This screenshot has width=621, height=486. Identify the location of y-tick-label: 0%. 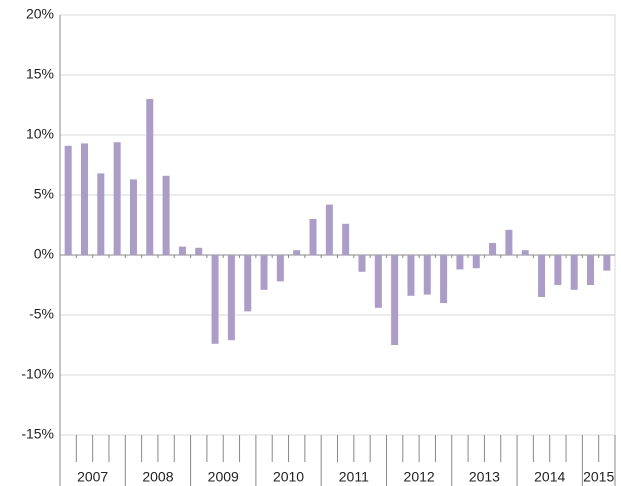
(44, 254).